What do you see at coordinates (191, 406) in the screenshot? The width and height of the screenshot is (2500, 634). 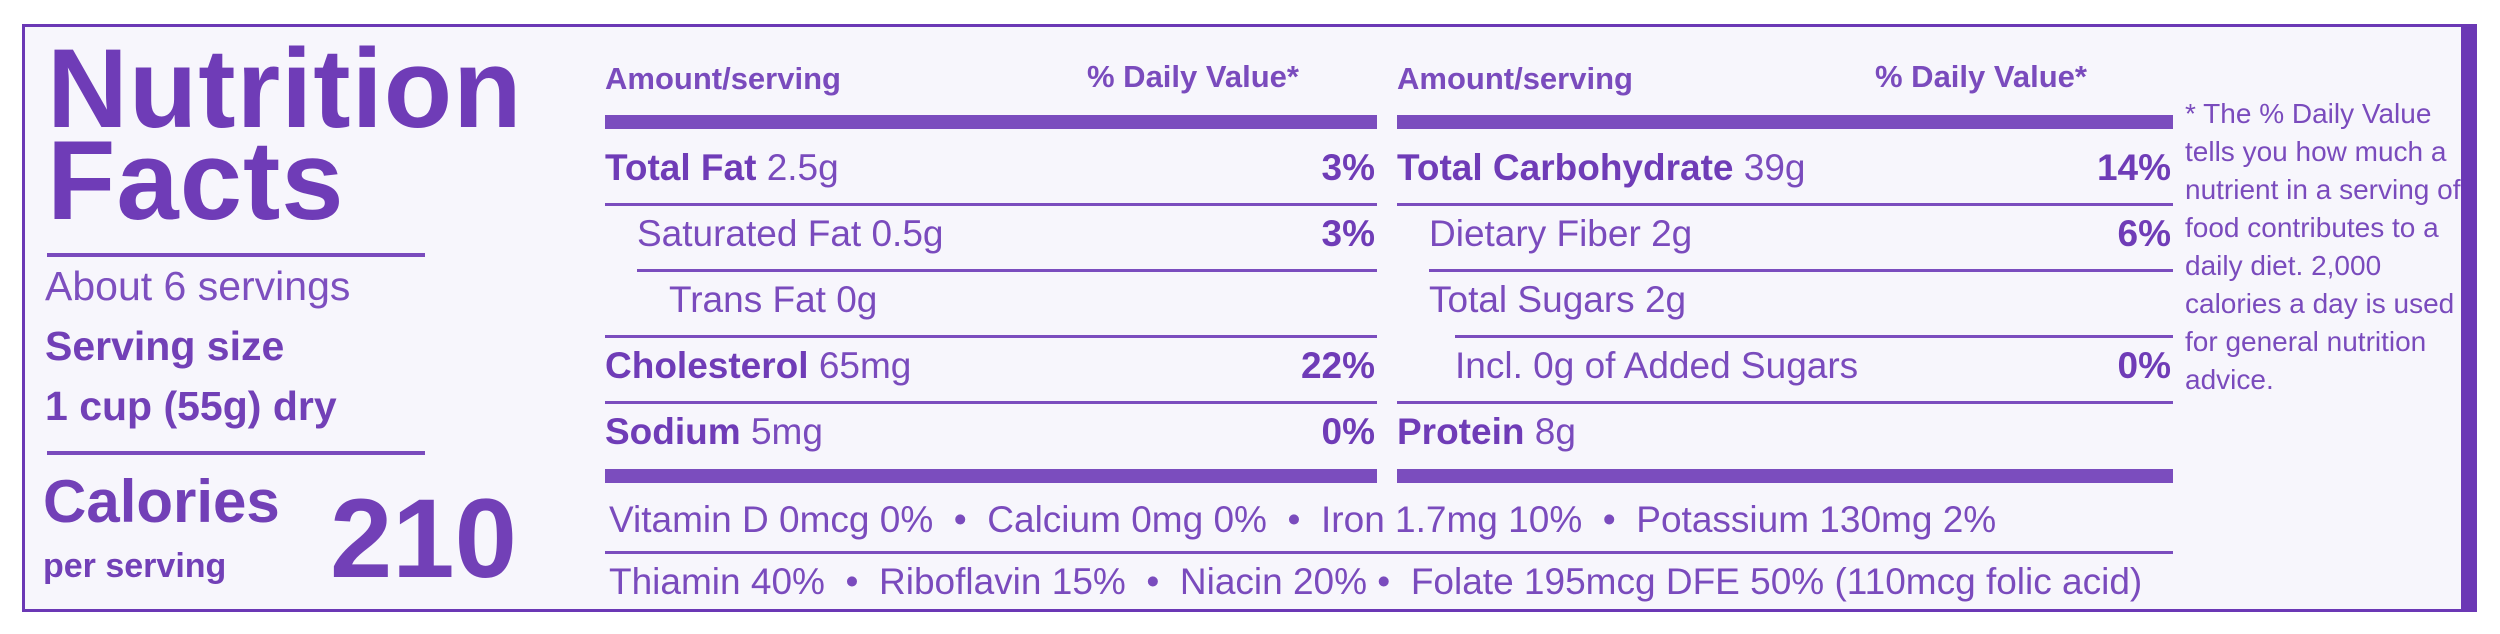 I see `serving-size-value: 1 cup (55g) dry` at bounding box center [191, 406].